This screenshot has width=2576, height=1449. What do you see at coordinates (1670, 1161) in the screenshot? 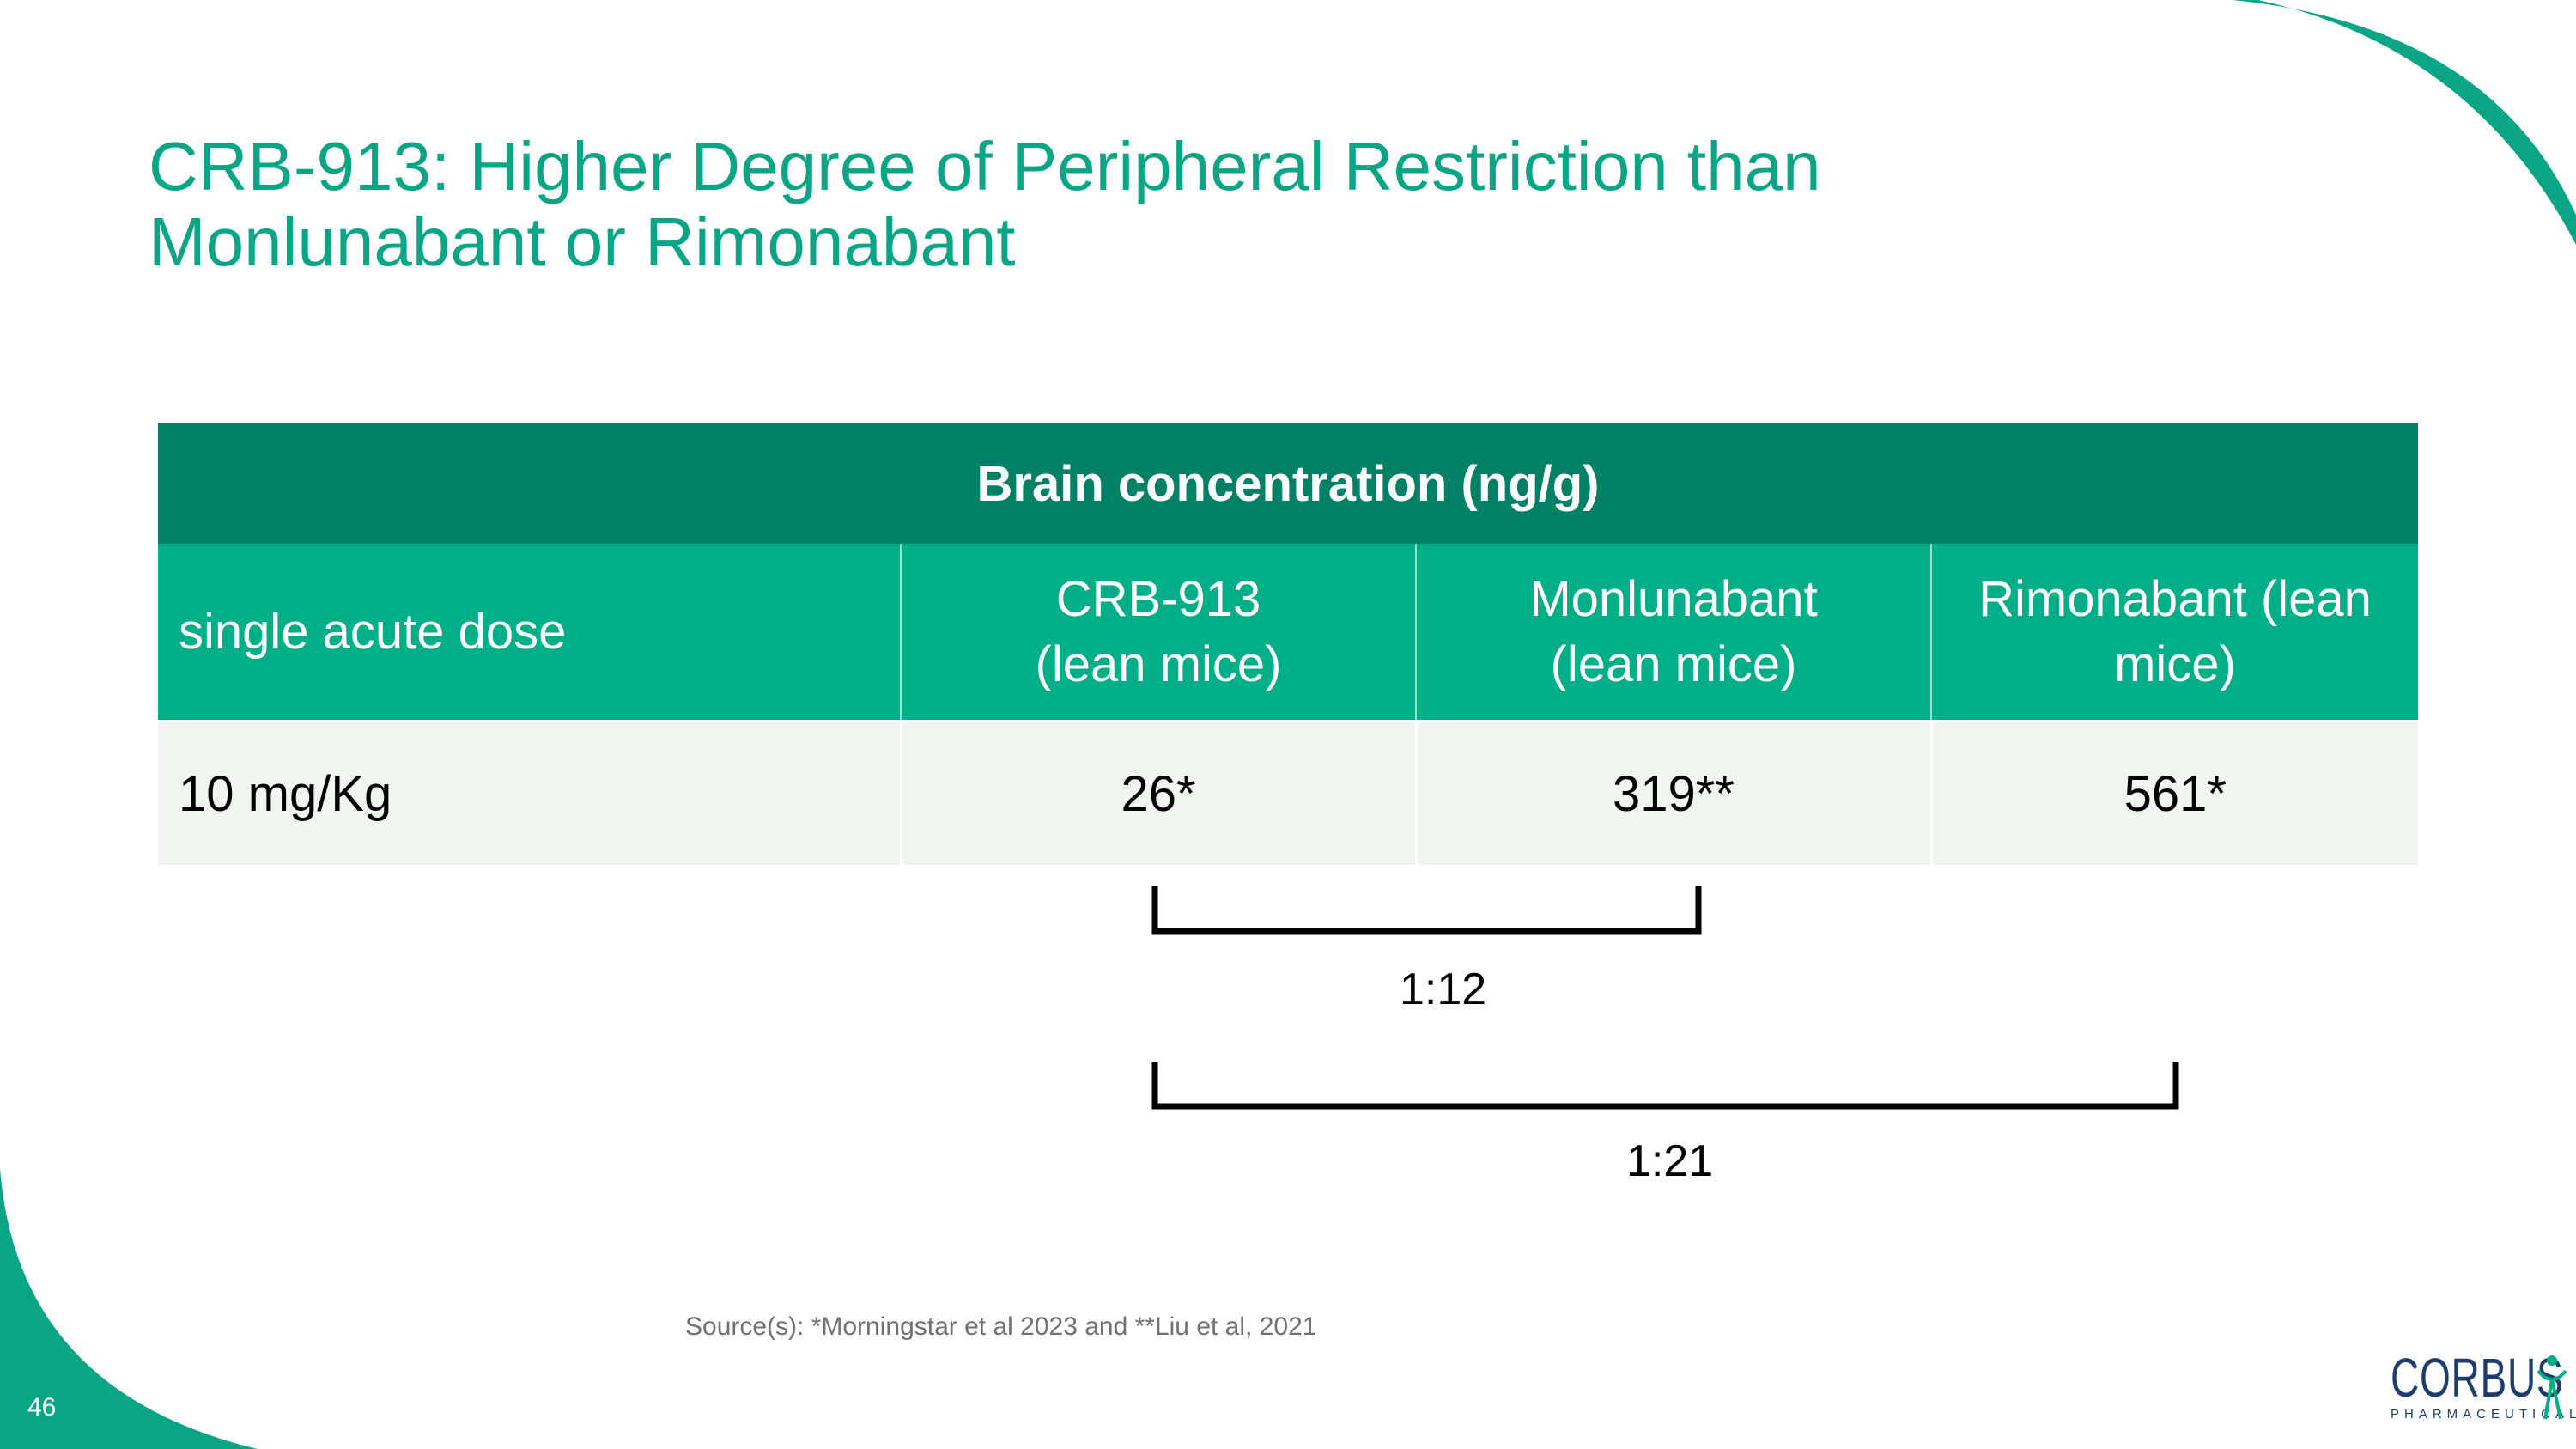
I see `ratio-label-1-21: 1:21` at bounding box center [1670, 1161].